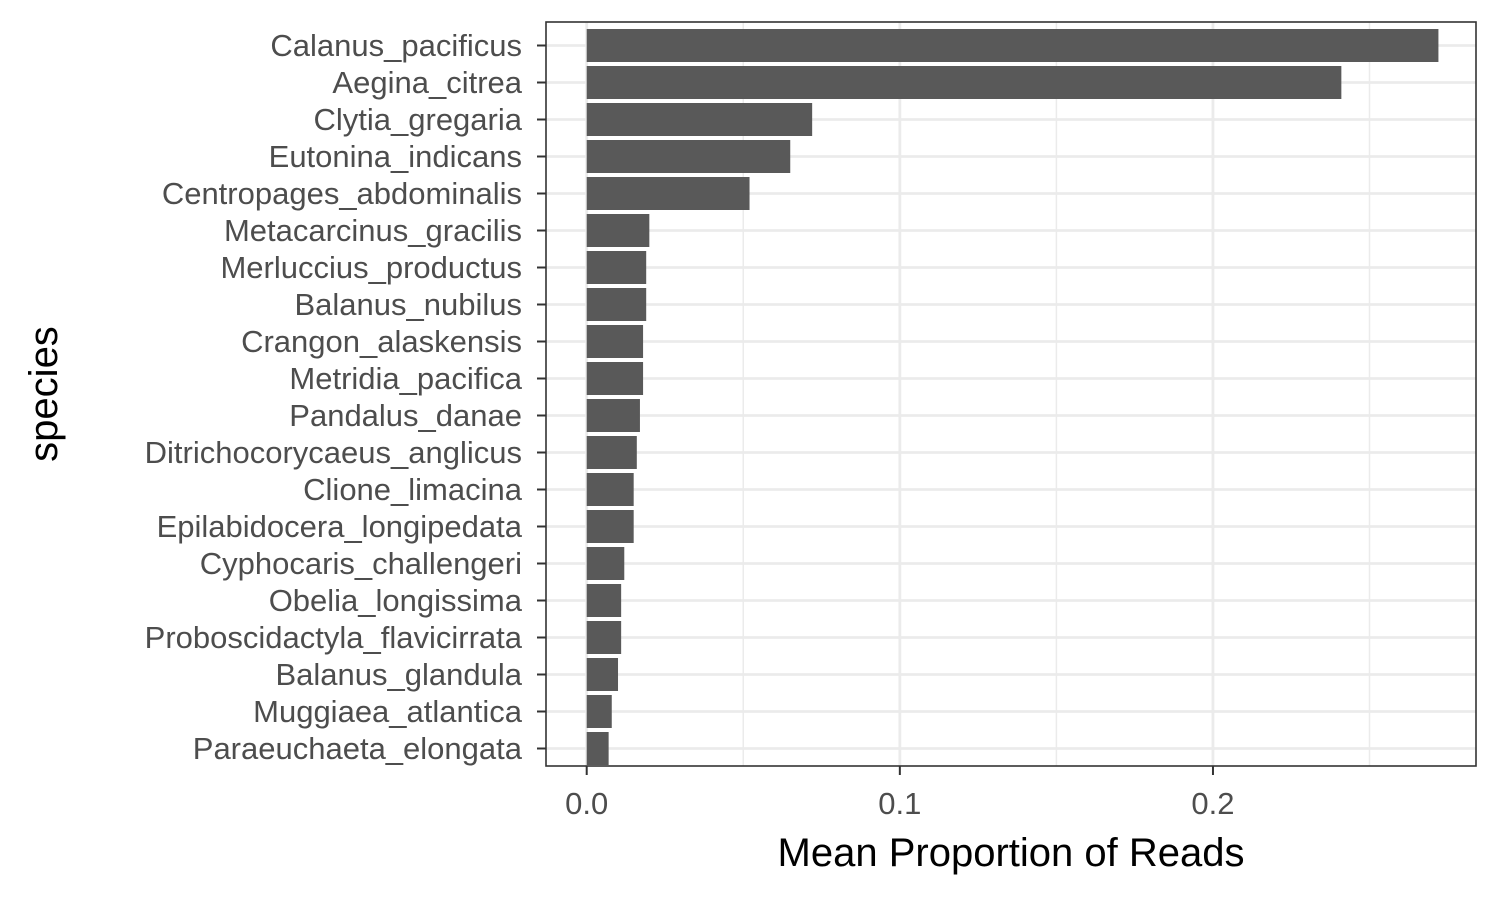 This screenshot has width=1500, height=900. What do you see at coordinates (408, 304) in the screenshot?
I see `y-tick-label: Balanus_nubilus` at bounding box center [408, 304].